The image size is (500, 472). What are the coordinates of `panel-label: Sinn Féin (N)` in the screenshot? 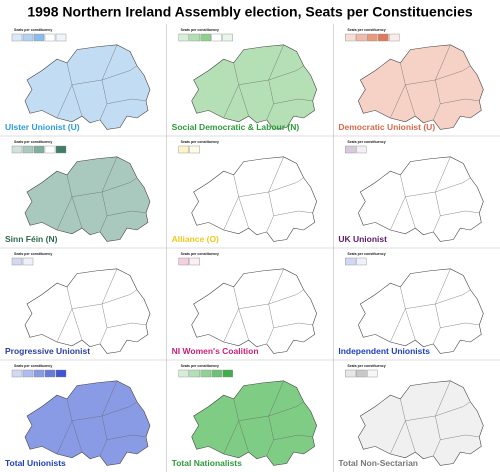 It's located at (31, 239).